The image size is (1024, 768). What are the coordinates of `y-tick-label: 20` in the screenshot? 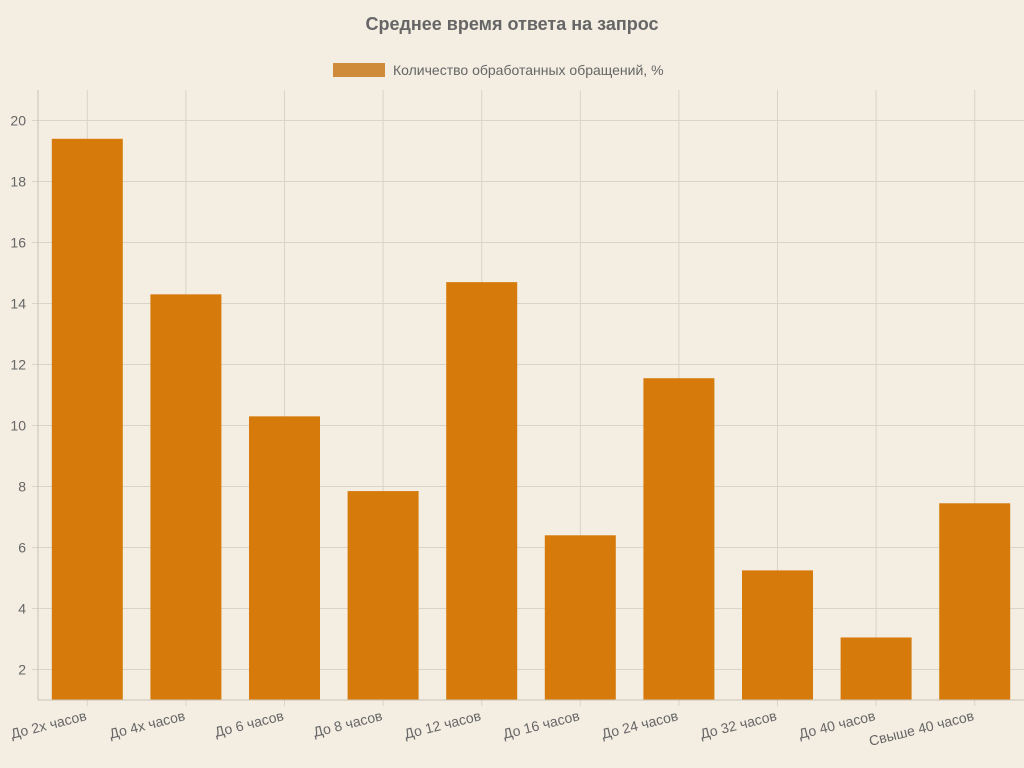 It's located at (18, 121).